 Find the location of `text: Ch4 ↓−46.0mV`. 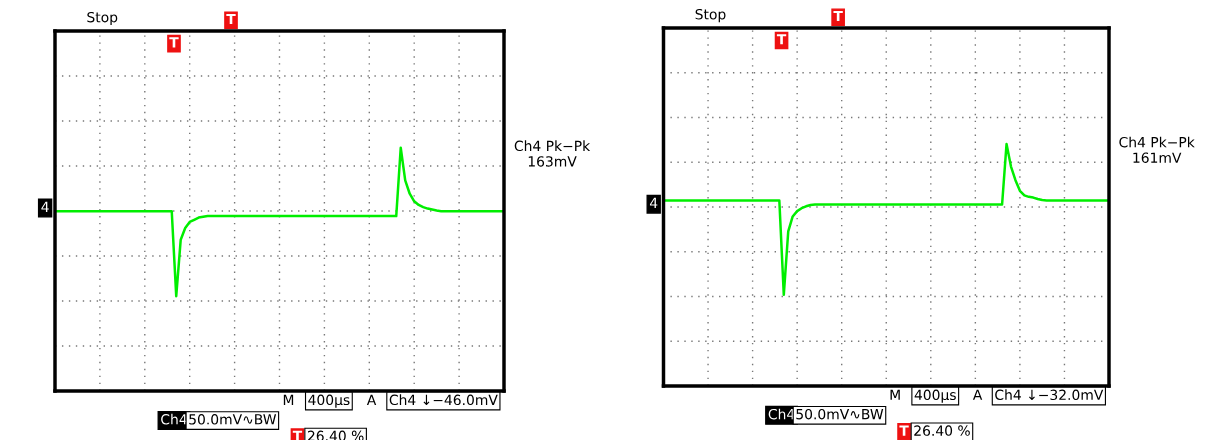

text: Ch4 ↓−46.0mV is located at coordinates (443, 400).